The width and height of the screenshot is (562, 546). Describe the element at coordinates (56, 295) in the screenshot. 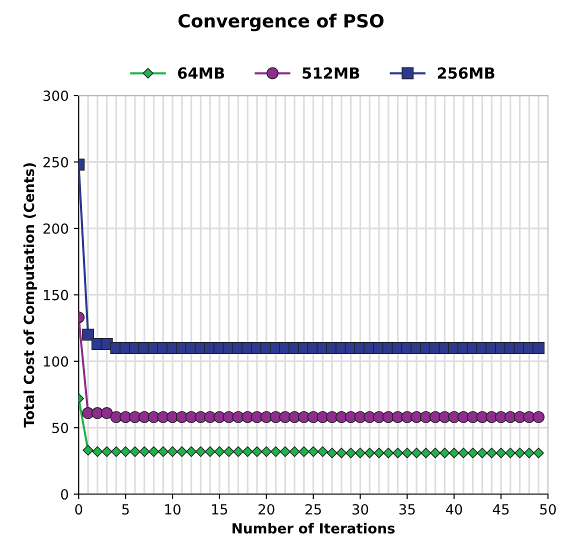

I see `y-tick-label: 150` at that location.